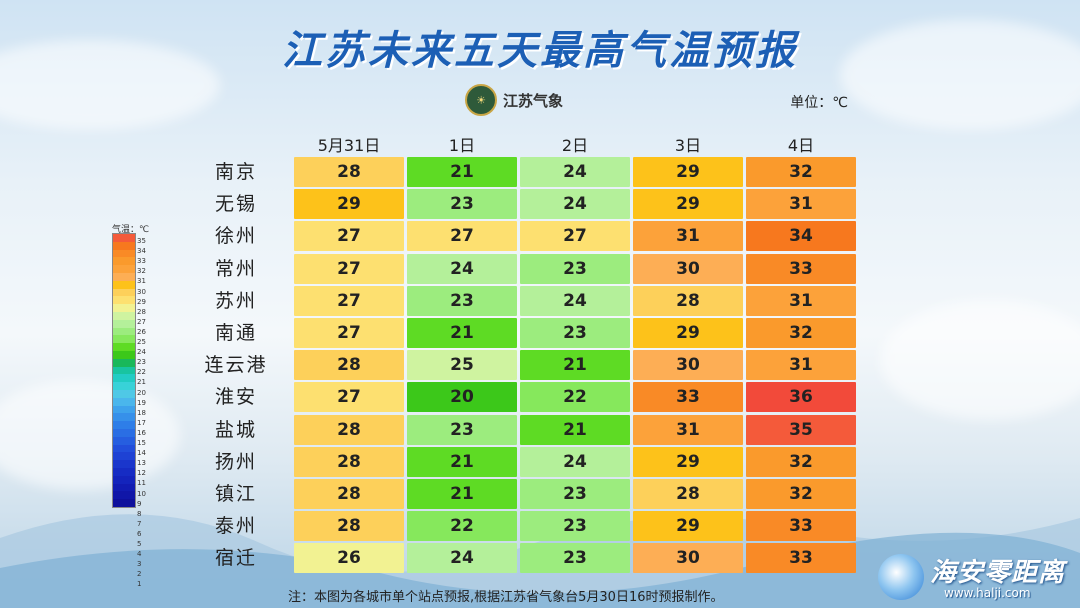  I want to click on temperature-cell: 20, so click(462, 397).